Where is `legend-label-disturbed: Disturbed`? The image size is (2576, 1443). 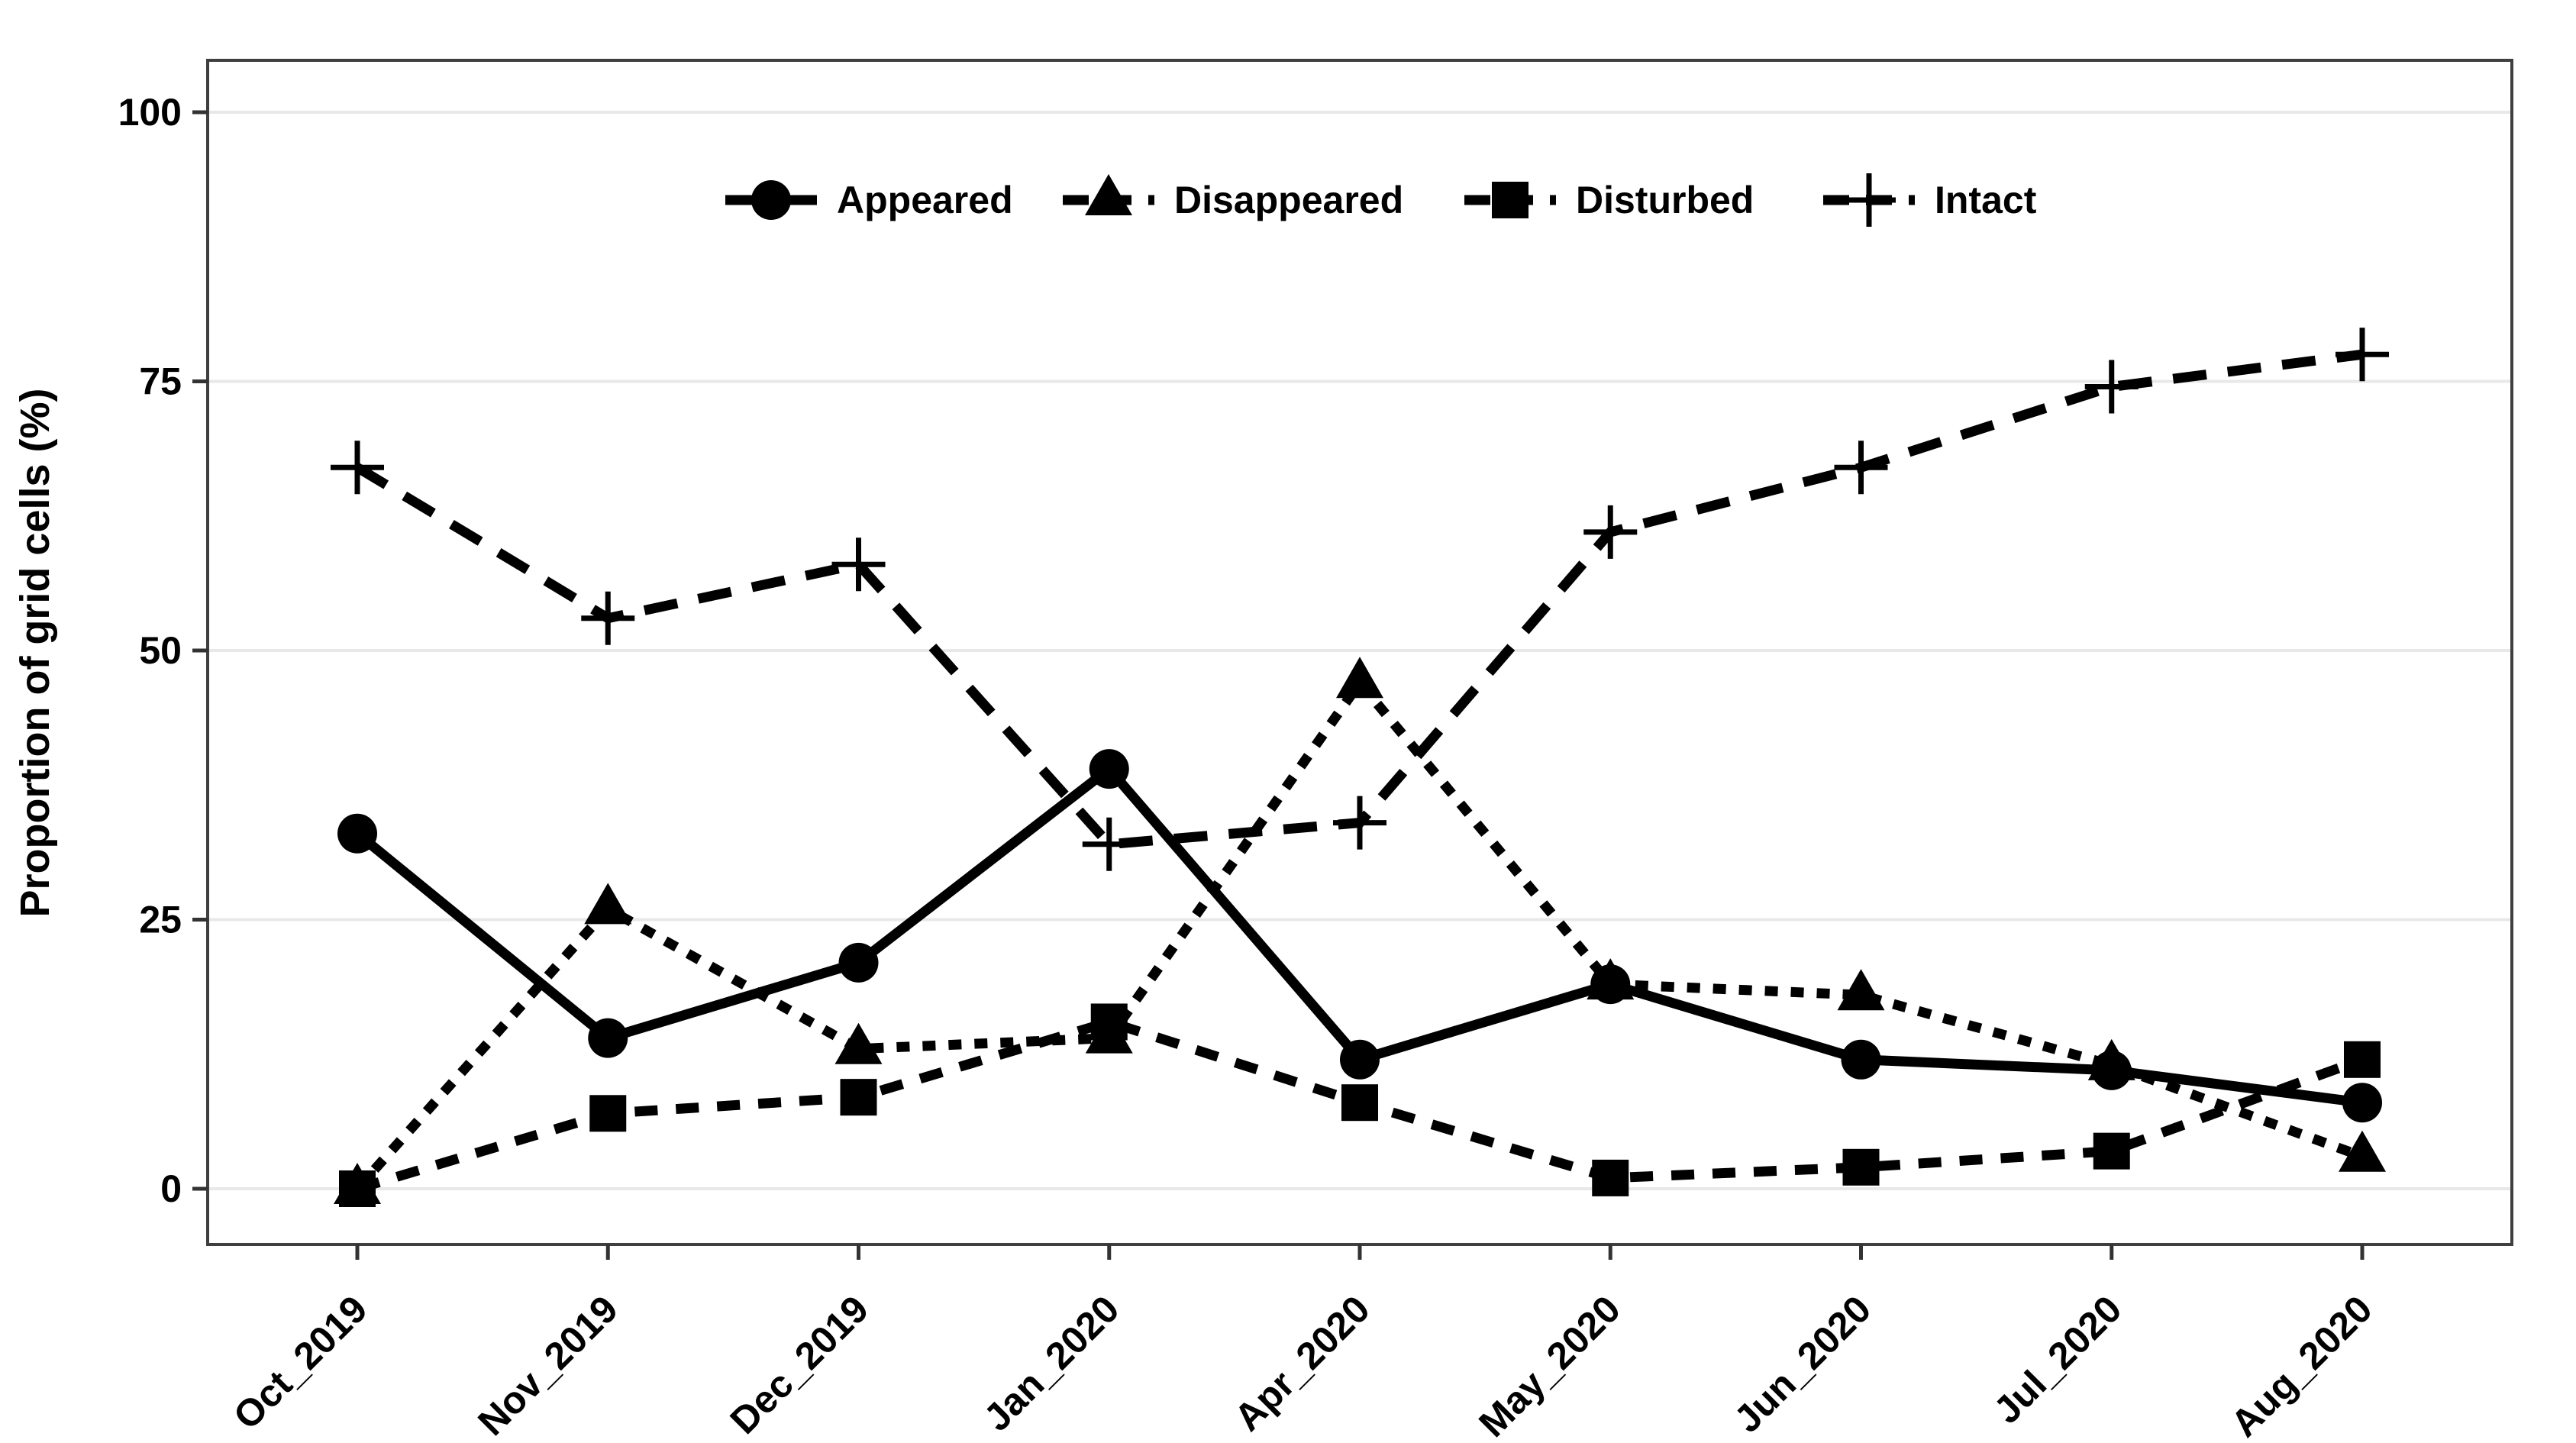 legend-label-disturbed: Disturbed is located at coordinates (1665, 200).